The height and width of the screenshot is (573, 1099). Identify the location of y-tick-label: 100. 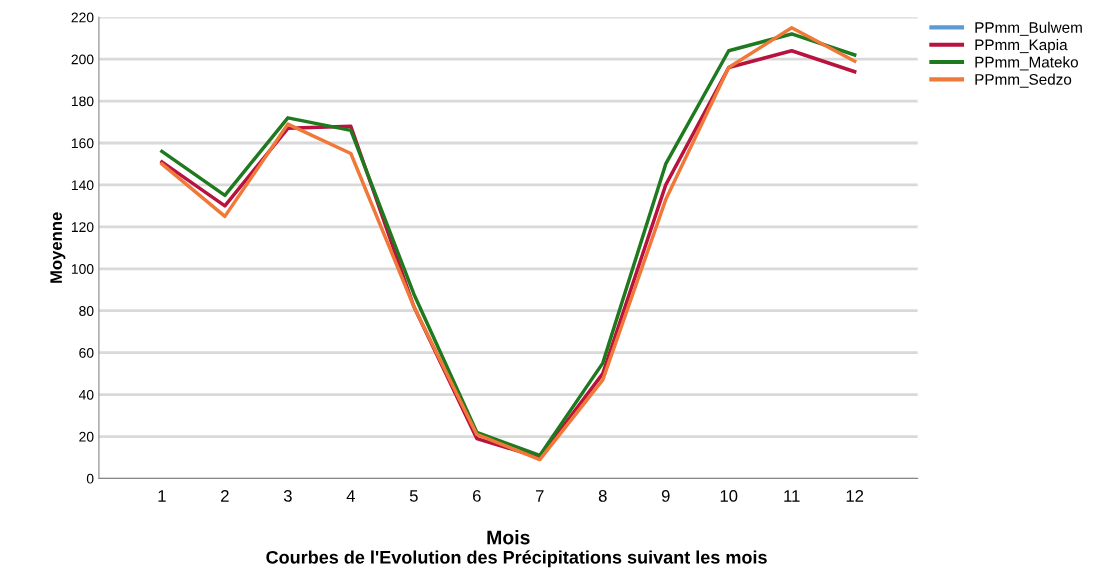
(82, 269).